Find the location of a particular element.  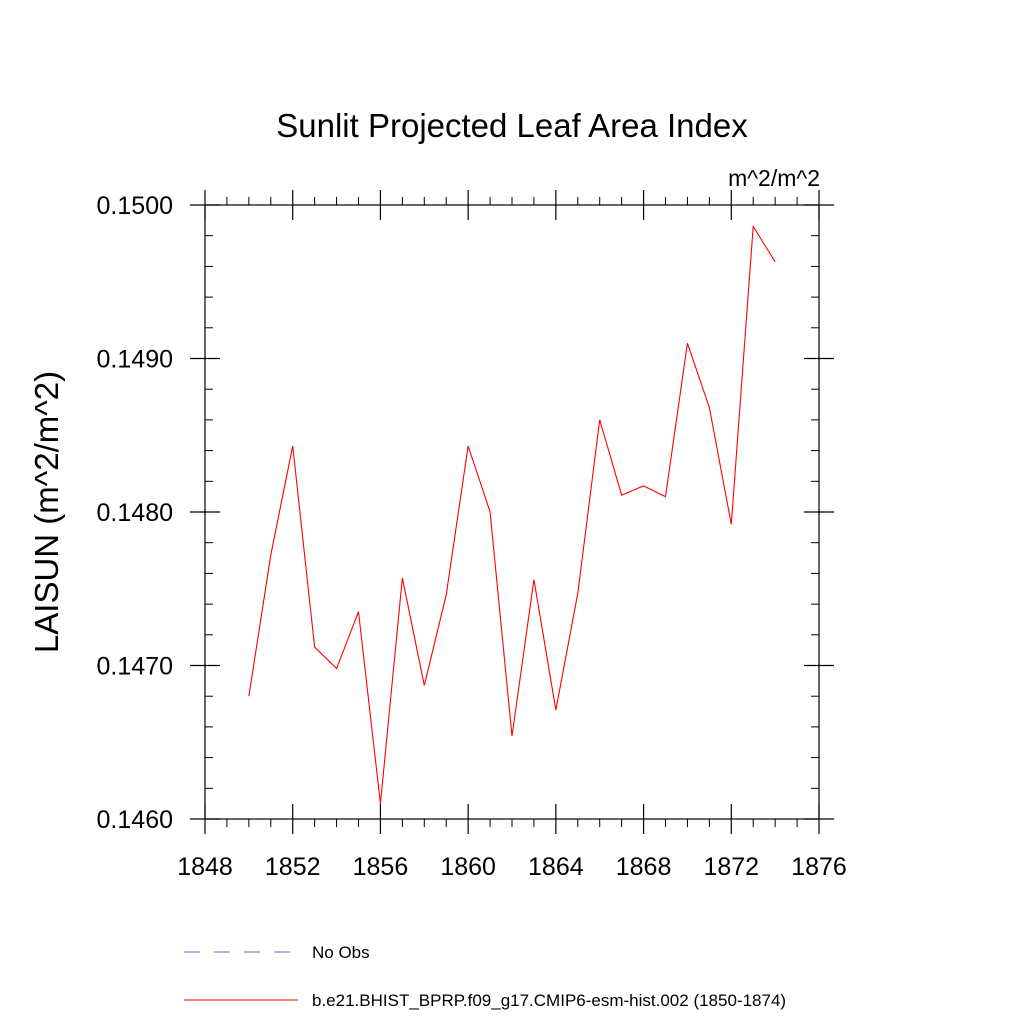

chart-title: Sunlit Projected Leaf Area Index is located at coordinates (512, 125).